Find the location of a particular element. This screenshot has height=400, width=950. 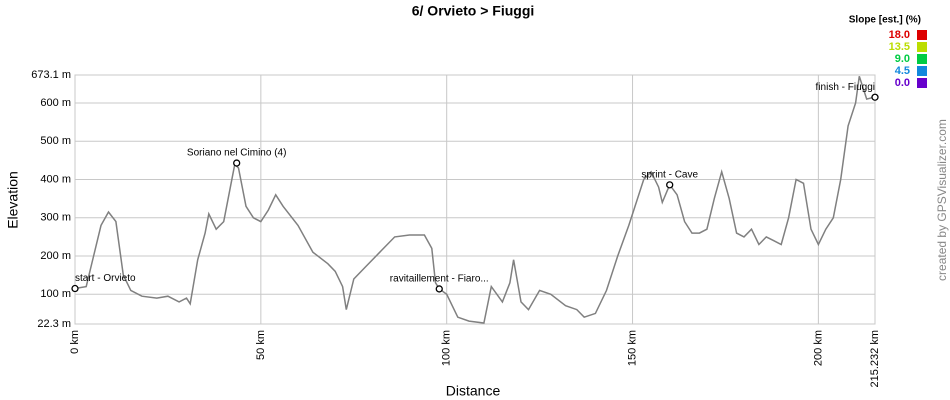

legend-label: 9.0 is located at coordinates (902, 59).